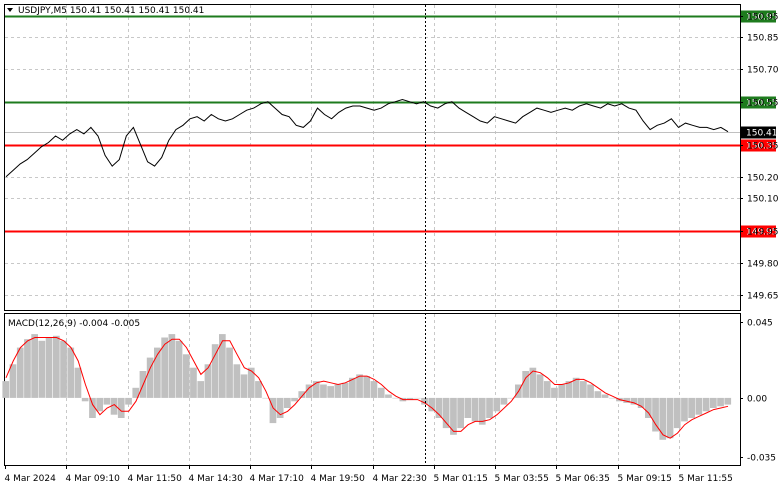  I want to click on price-tick-label: 150.10, so click(763, 200).